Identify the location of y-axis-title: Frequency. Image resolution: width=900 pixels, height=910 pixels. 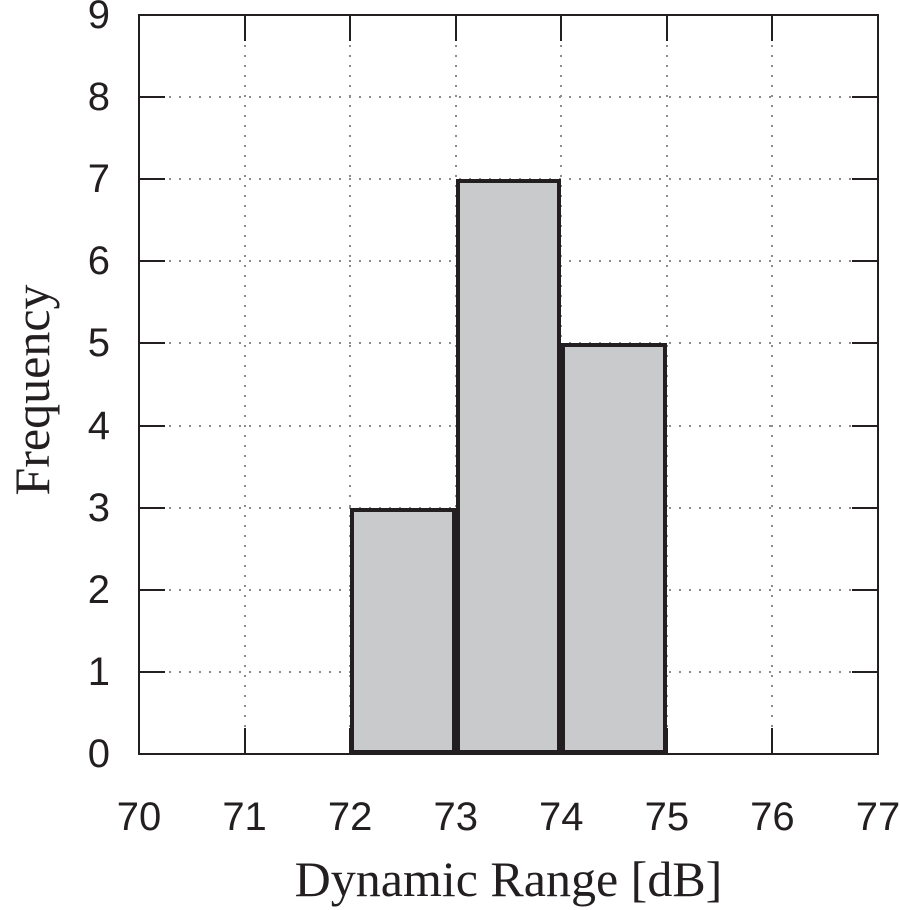
(32, 390).